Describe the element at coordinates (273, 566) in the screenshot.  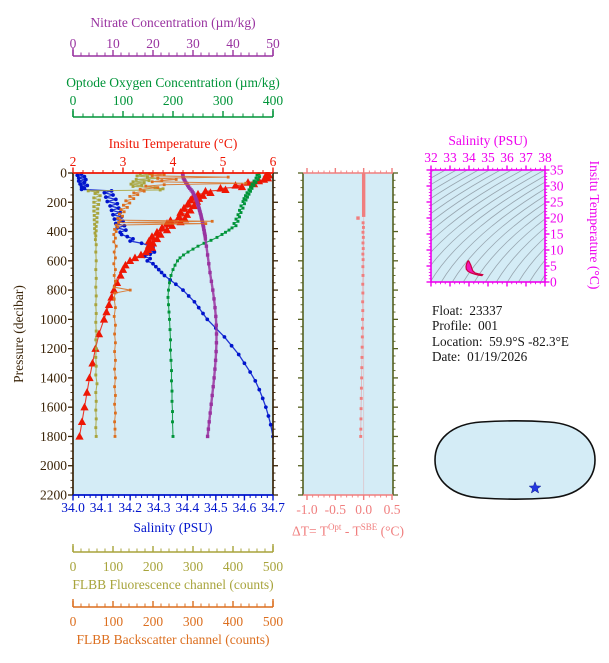
I see `fluorescence-tick-label: 500` at that location.